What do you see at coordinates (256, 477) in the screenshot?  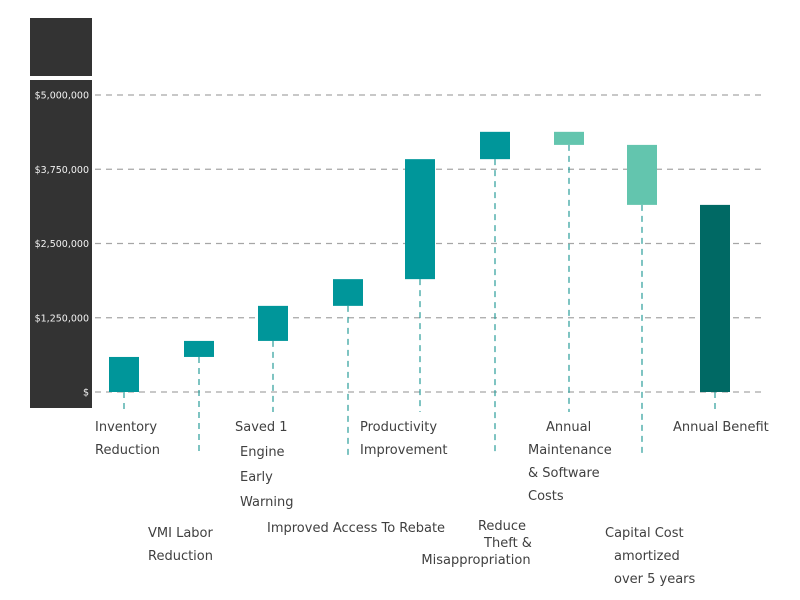 I see `category-label-line: Early` at bounding box center [256, 477].